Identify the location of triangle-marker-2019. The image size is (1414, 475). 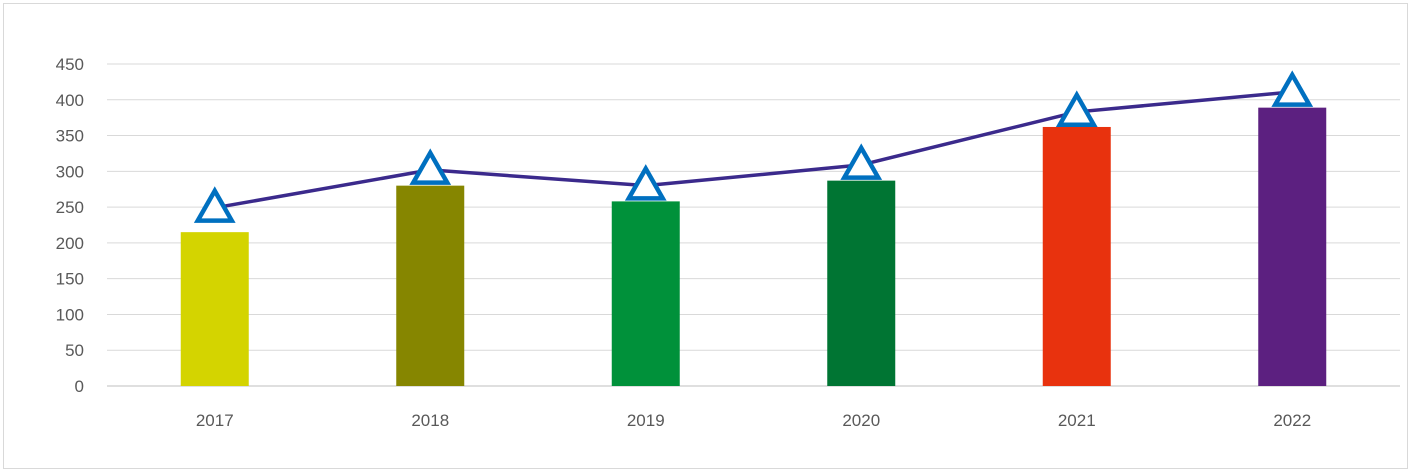
(645, 182).